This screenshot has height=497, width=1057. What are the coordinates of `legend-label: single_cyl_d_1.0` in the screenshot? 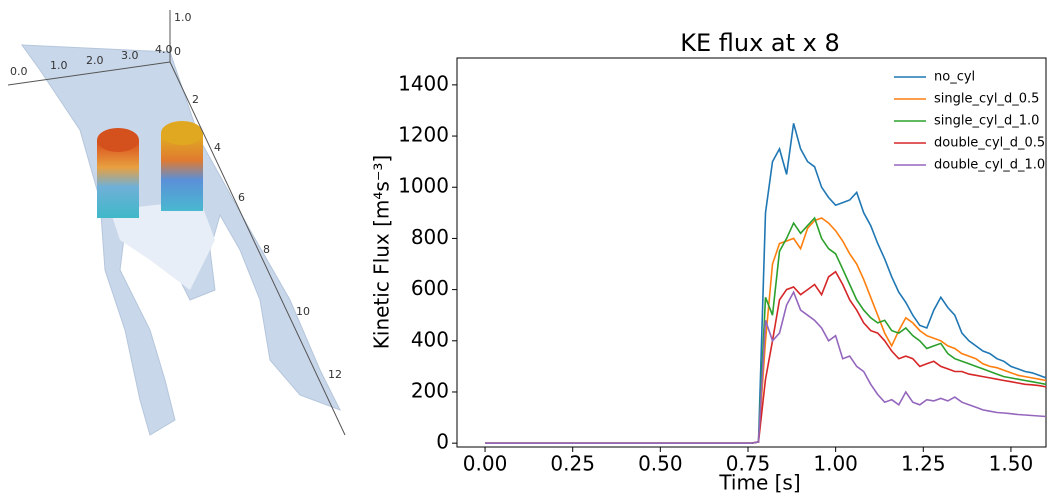 It's located at (986, 121).